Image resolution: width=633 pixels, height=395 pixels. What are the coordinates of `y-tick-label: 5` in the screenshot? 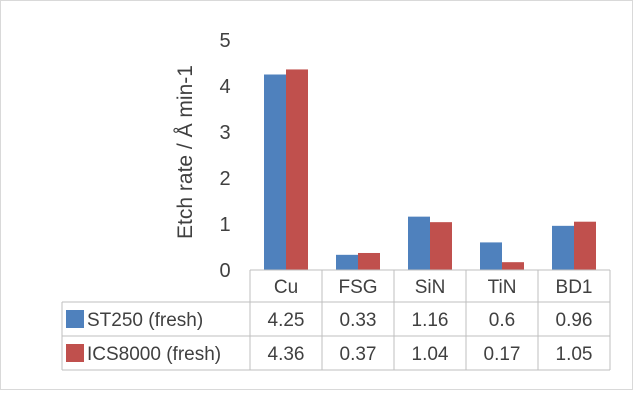 It's located at (224, 41).